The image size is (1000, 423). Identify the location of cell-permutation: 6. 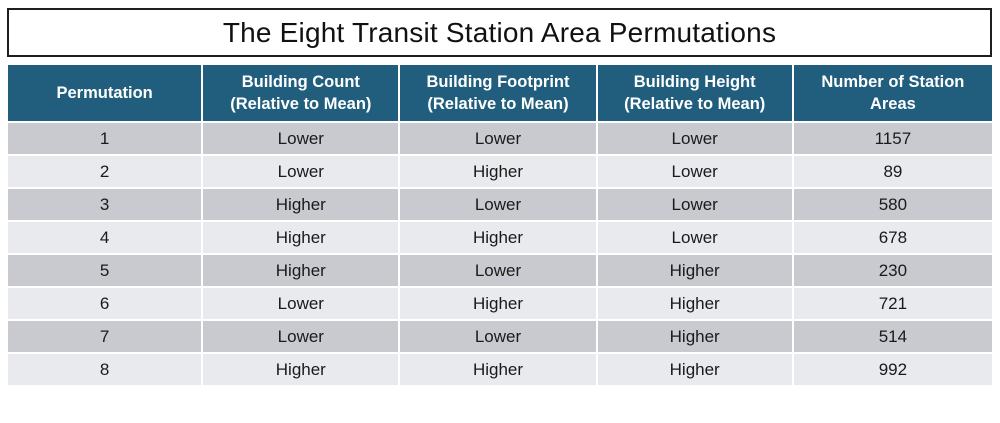
(104, 303).